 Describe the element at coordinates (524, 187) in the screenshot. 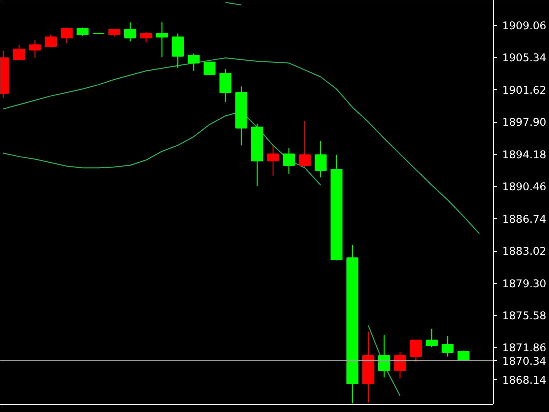

I see `y-tick-label: 1890.46` at that location.